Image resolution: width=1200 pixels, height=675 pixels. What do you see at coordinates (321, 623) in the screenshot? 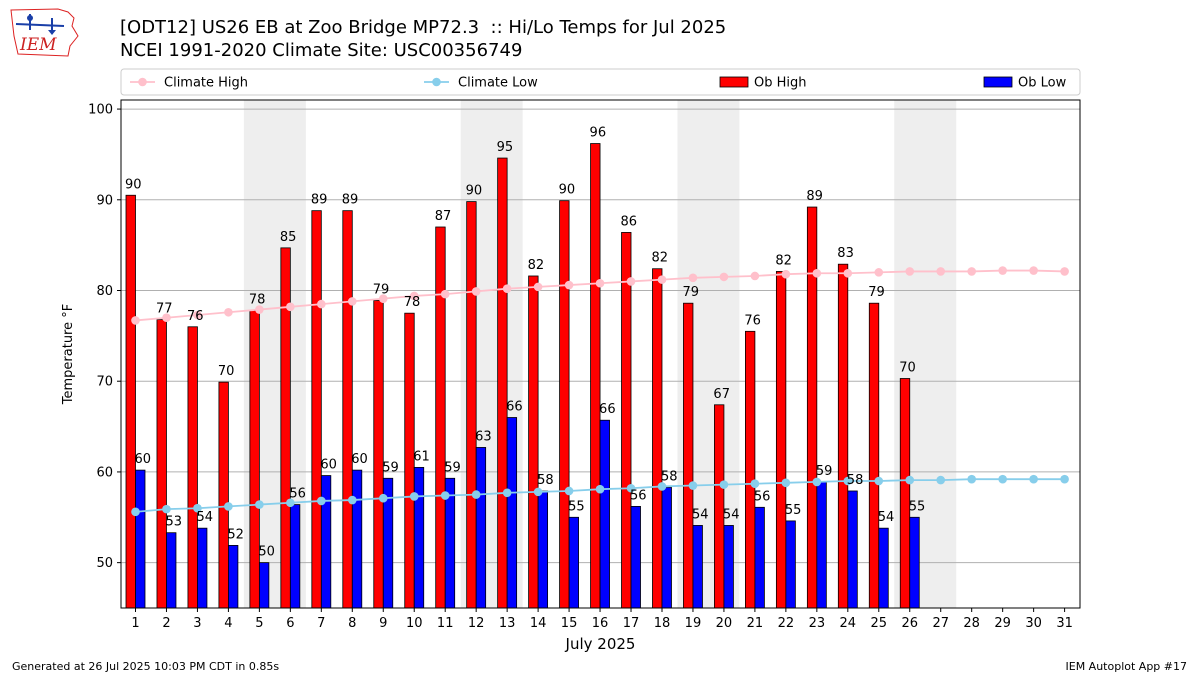
I see `x-tick-label: 7` at bounding box center [321, 623].